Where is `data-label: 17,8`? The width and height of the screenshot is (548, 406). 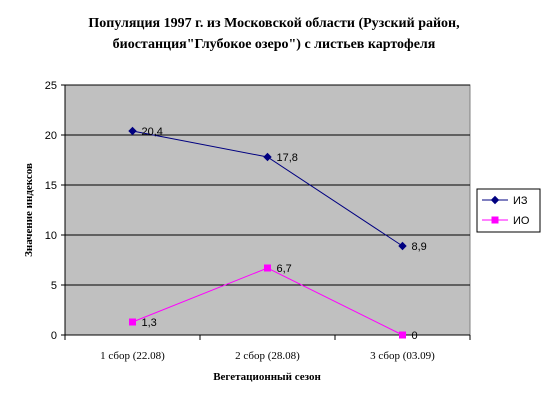 data-label: 17,8 is located at coordinates (287, 158).